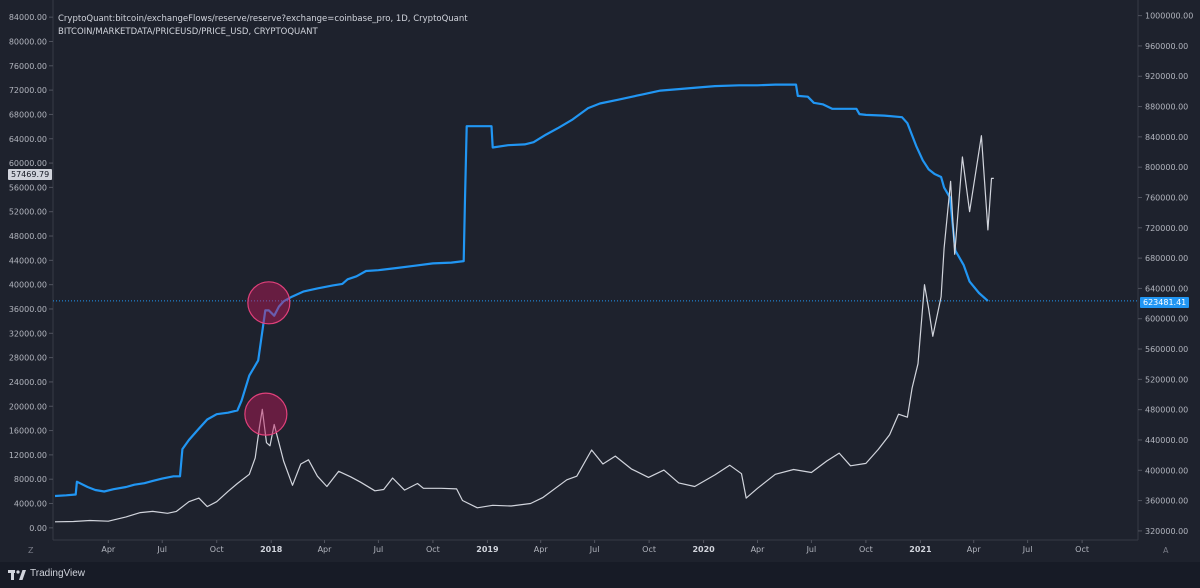  Describe the element at coordinates (30, 479) in the screenshot. I see `left-axis-tick-label: 8000.00` at that location.